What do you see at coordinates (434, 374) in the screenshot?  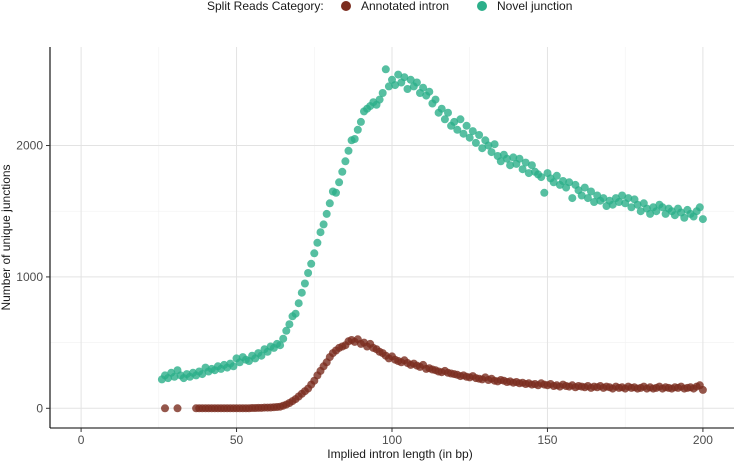 I see `series-annotated-intron` at bounding box center [434, 374].